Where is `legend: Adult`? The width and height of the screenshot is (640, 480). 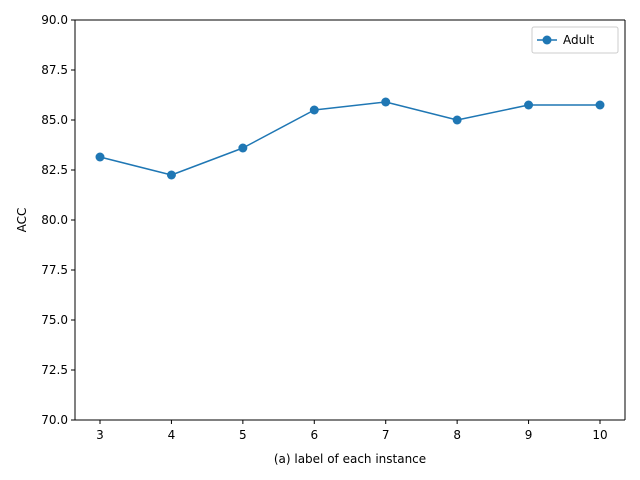
legend: Adult is located at coordinates (575, 40).